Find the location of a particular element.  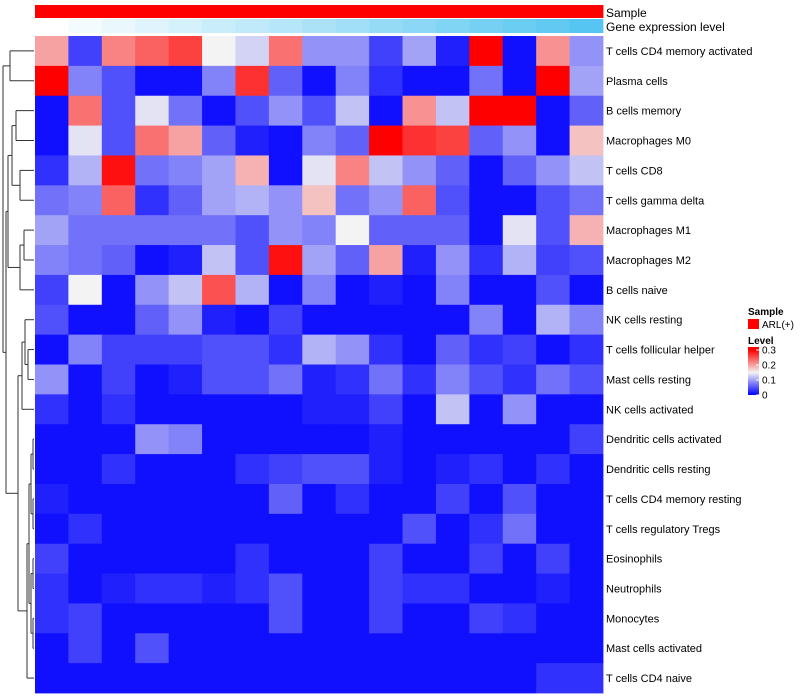

gene-expression-annotation-label: Gene expression level is located at coordinates (665, 27).